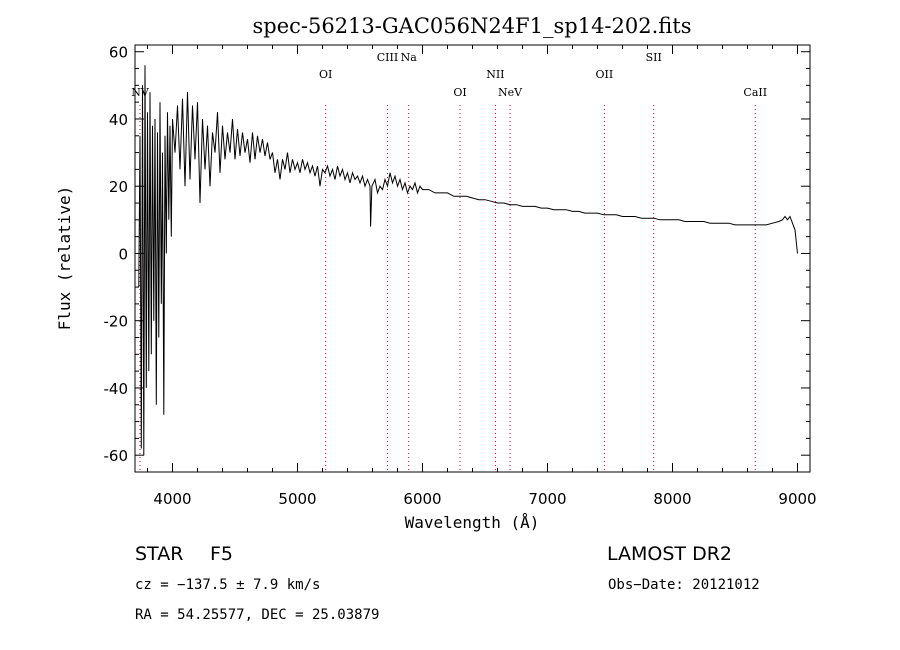 The height and width of the screenshot is (650, 900). I want to click on x-tick-label: 8000, so click(672, 499).